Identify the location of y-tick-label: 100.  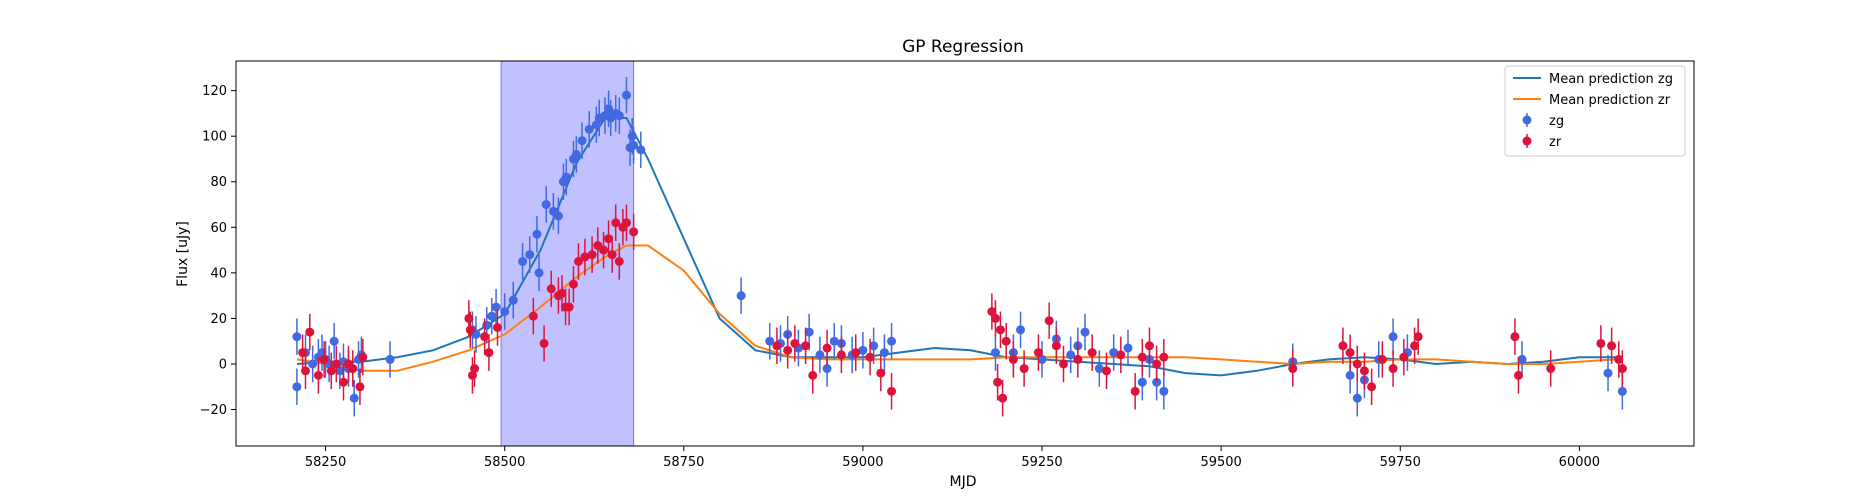
(214, 137).